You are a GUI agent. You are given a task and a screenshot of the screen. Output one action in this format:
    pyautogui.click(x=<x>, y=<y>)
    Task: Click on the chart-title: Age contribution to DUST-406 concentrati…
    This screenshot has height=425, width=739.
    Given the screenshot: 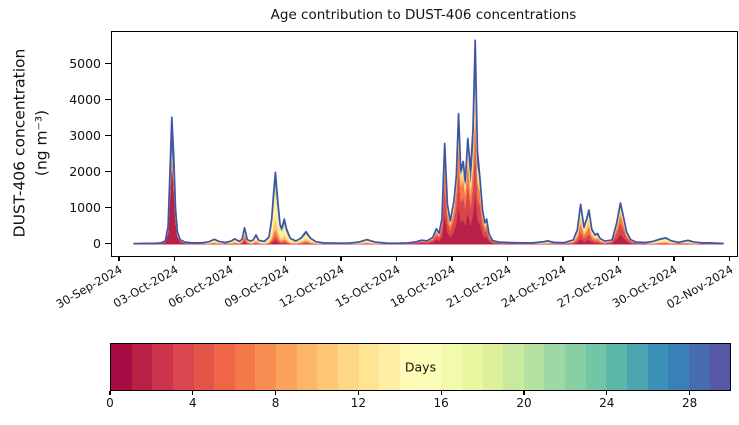 What is the action you would take?
    pyautogui.click(x=423, y=15)
    